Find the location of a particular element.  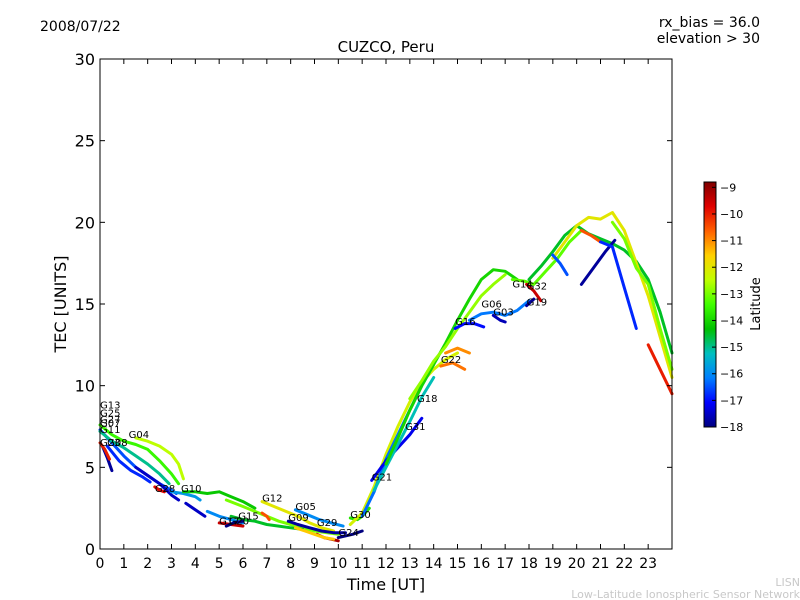

x-tick-label: 20 is located at coordinates (577, 564).